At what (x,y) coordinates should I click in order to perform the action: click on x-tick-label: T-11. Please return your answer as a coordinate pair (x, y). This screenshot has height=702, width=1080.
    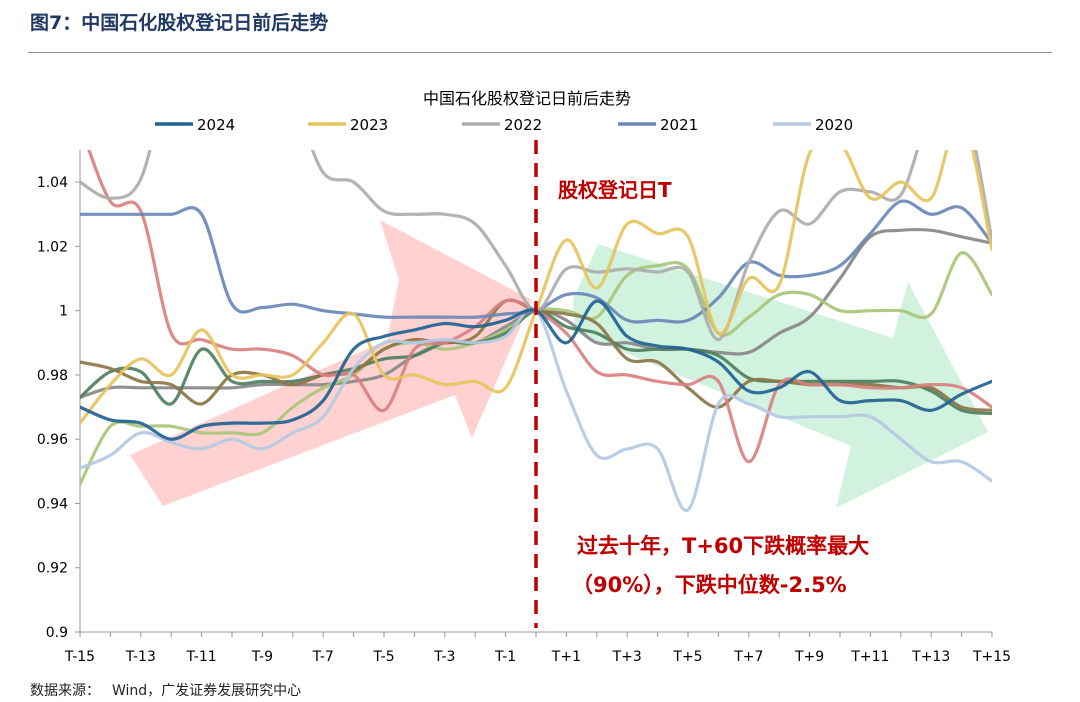
    Looking at the image, I should click on (201, 657).